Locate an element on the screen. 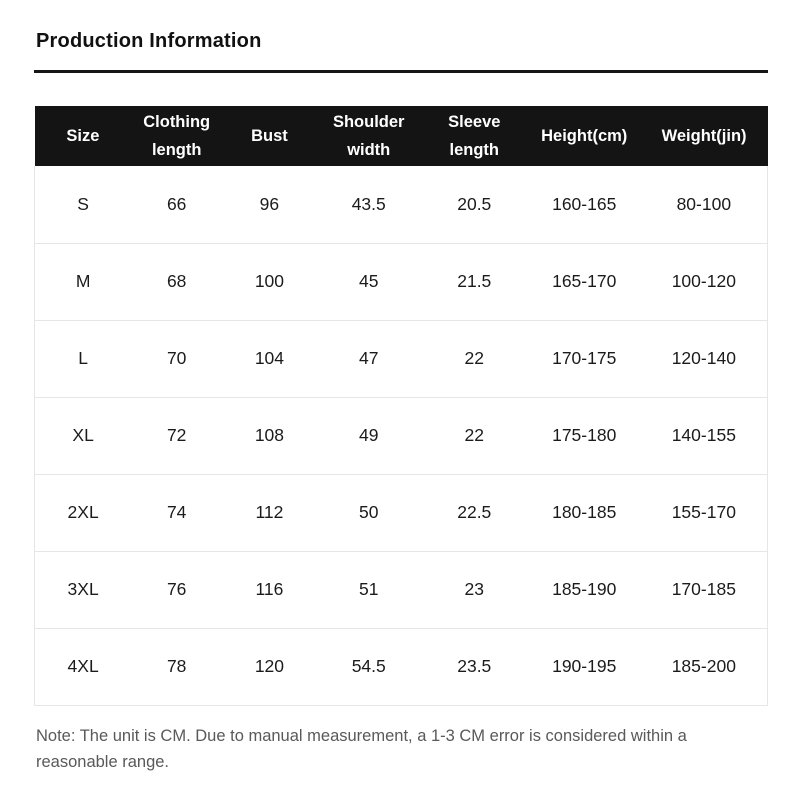 The width and height of the screenshot is (800, 809). table-cell: 54.5 is located at coordinates (368, 667).